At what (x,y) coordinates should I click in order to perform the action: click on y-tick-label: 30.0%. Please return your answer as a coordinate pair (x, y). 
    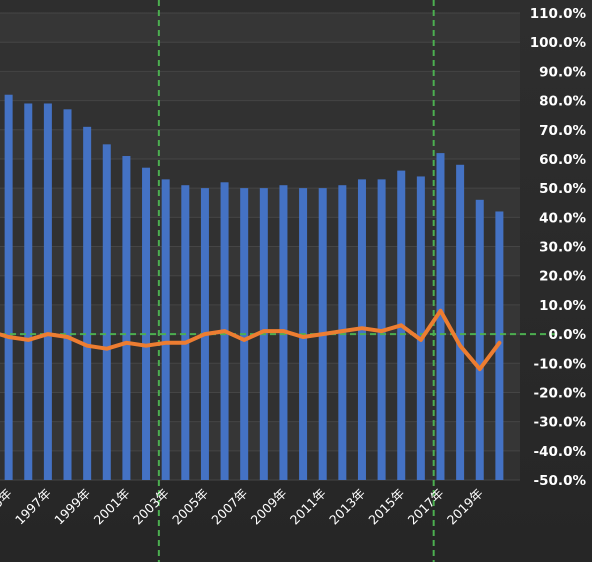
    Looking at the image, I should click on (562, 248).